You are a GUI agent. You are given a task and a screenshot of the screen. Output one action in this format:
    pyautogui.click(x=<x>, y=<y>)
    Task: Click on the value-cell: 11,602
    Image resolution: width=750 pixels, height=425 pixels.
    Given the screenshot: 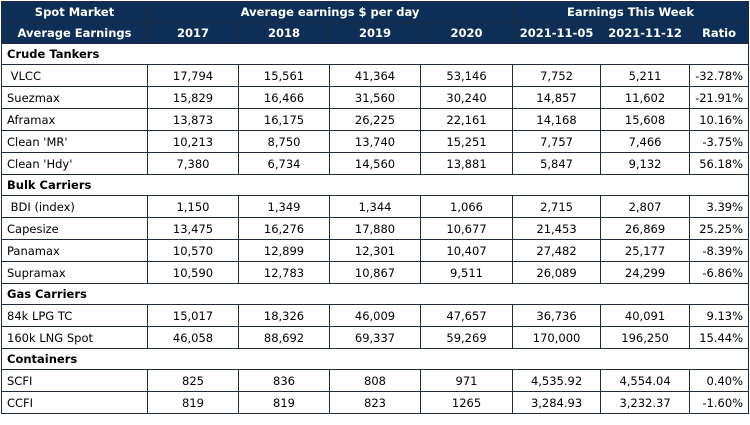 What is the action you would take?
    pyautogui.click(x=645, y=97)
    